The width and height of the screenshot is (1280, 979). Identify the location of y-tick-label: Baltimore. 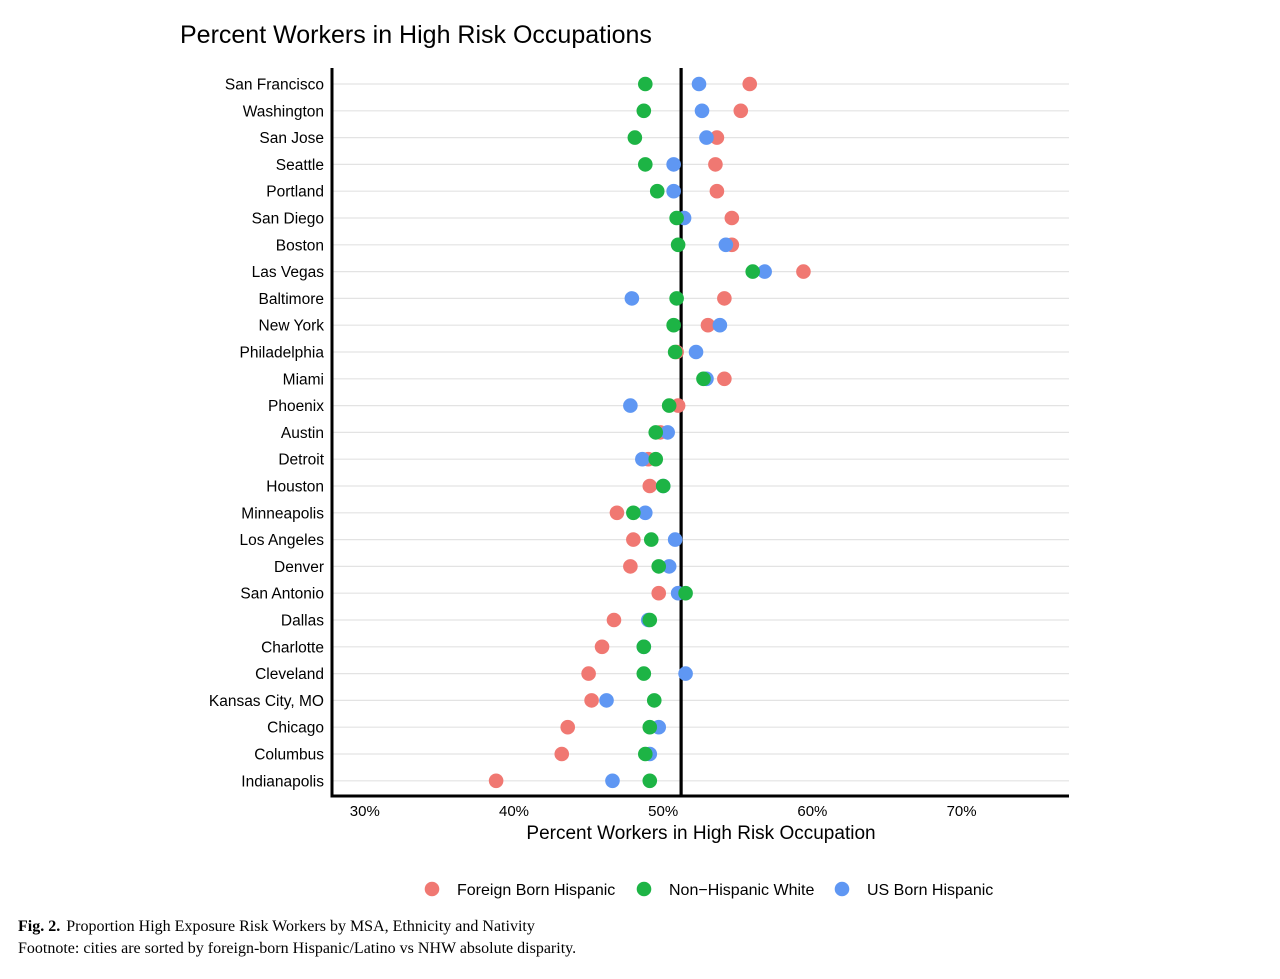
(291, 299).